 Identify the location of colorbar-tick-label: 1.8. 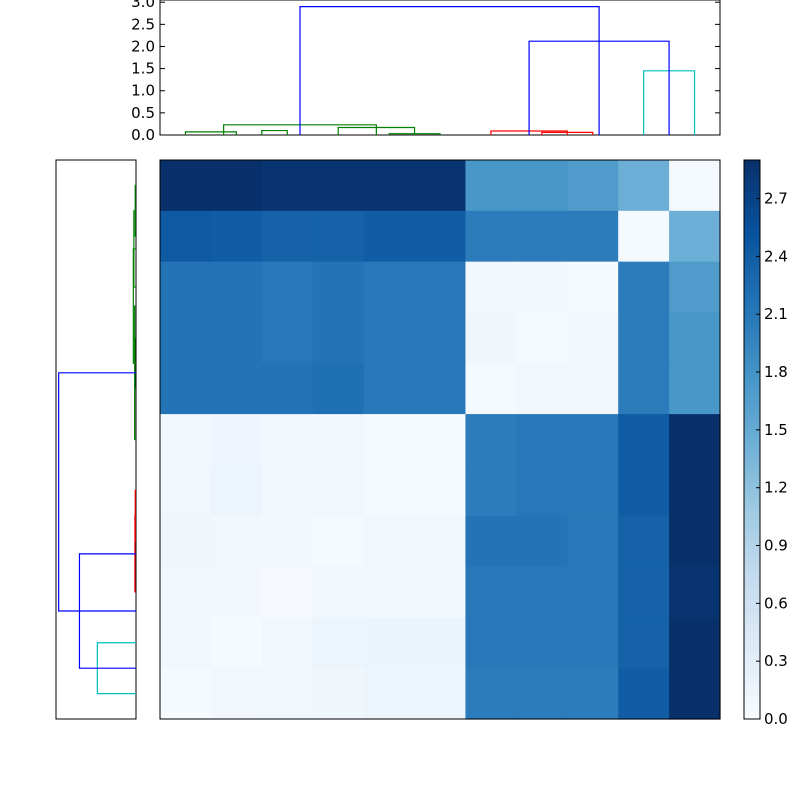
(776, 372).